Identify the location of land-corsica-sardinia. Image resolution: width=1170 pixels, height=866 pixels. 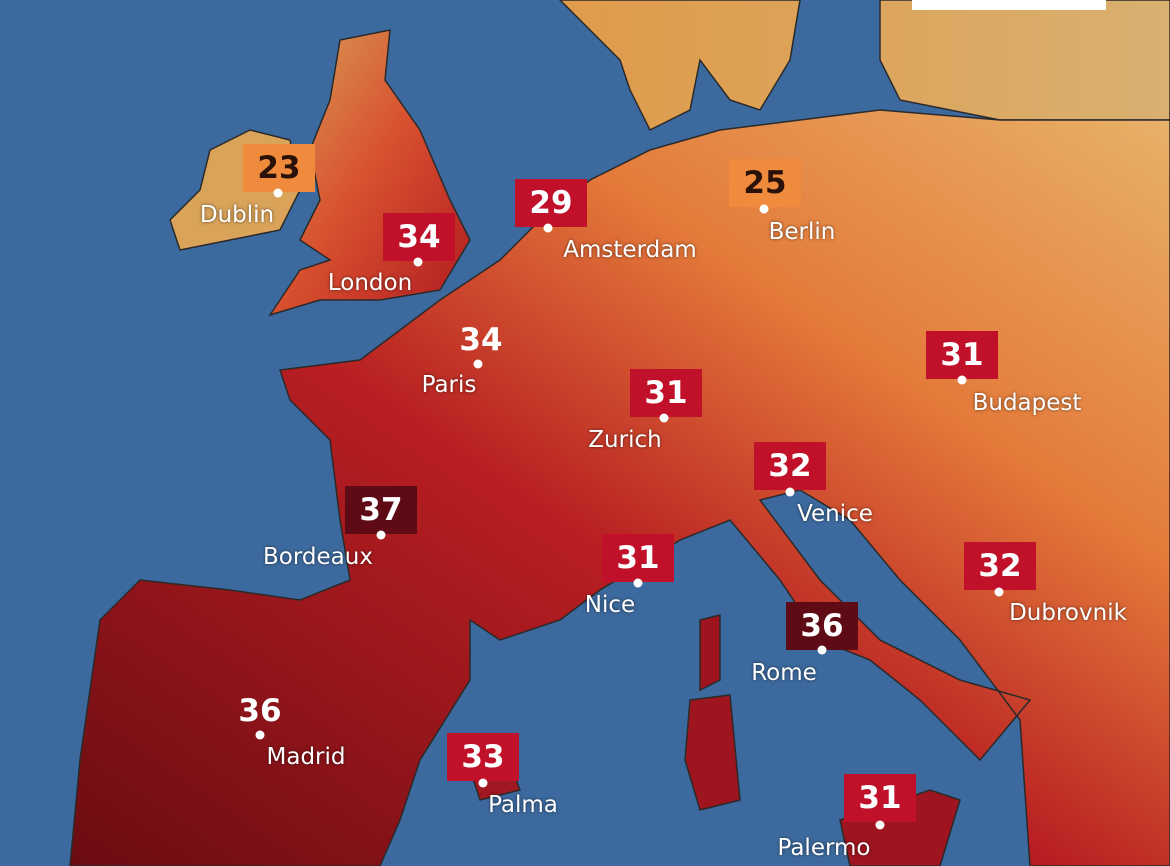
(712, 712).